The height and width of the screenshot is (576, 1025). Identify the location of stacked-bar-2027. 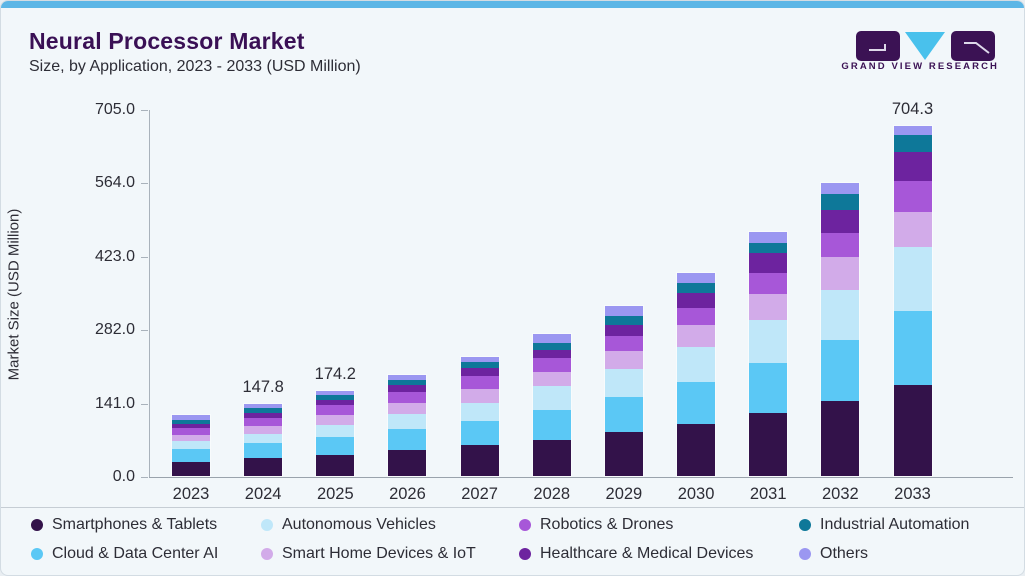
(479, 416).